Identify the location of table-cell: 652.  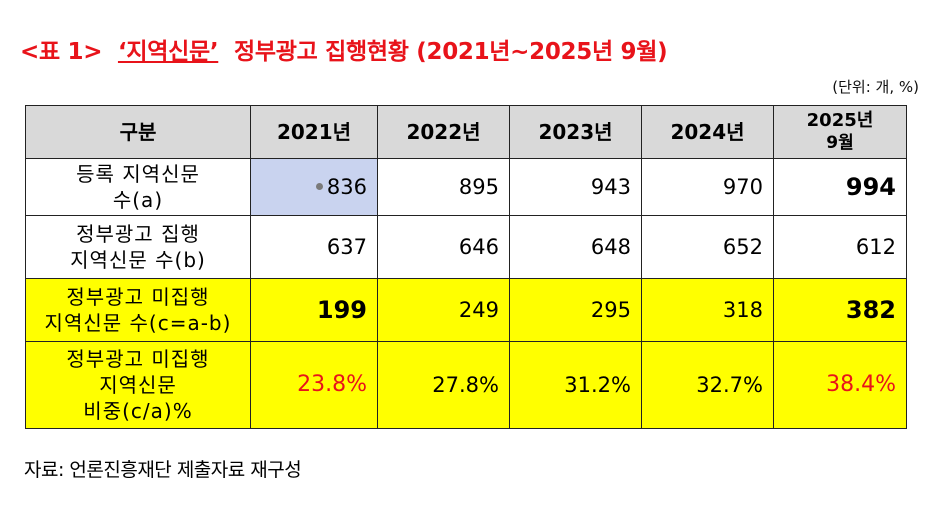
(707, 247).